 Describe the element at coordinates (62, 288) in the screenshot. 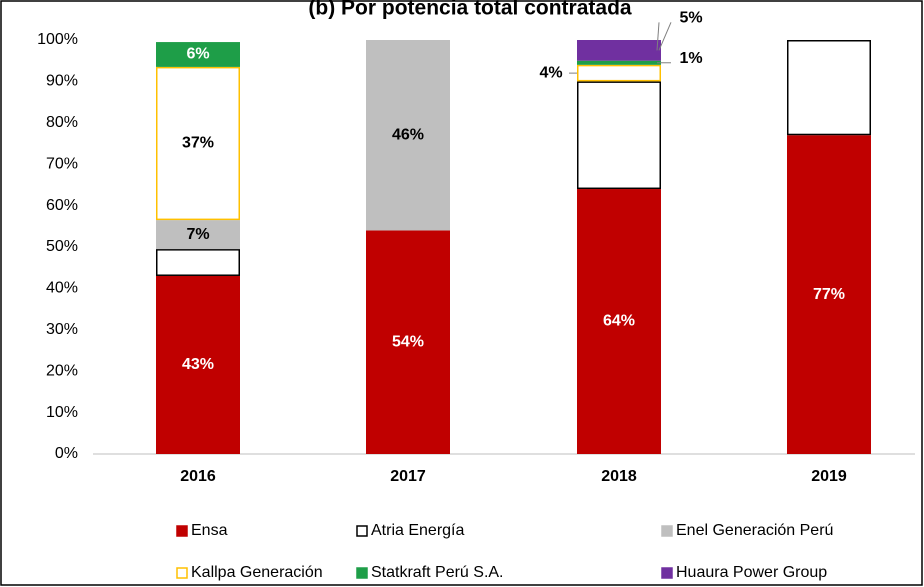

I see `y-tick-label: 40%` at that location.